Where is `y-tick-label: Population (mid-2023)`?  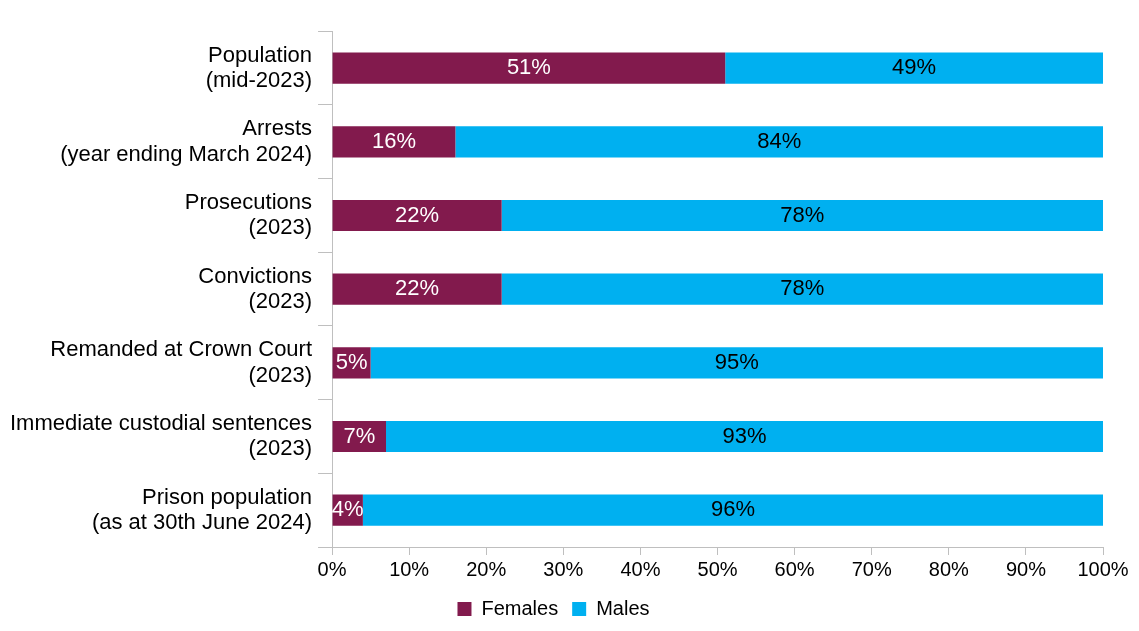 y-tick-label: Population (mid-2023) is located at coordinates (259, 66).